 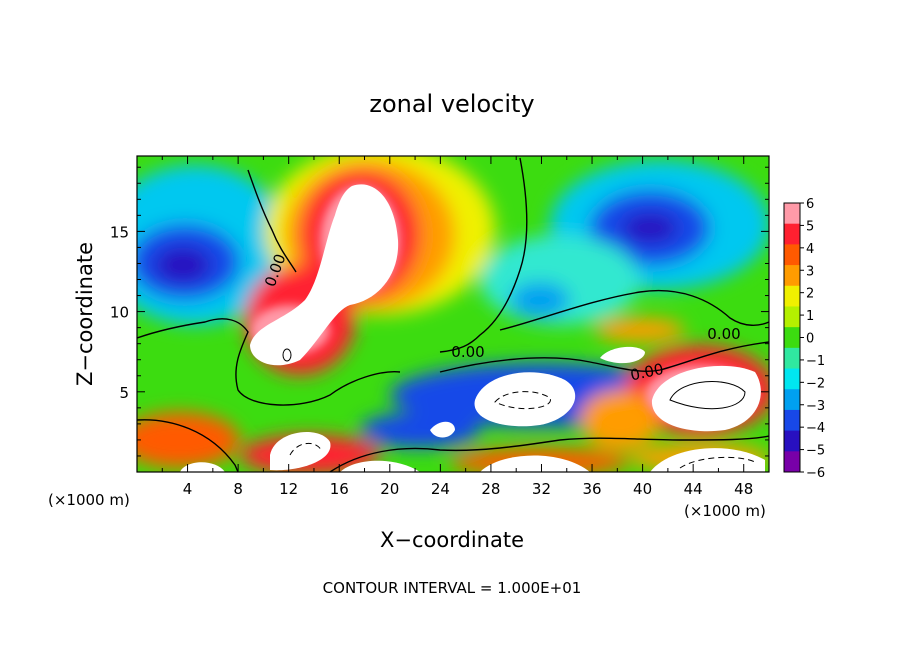 What do you see at coordinates (389, 489) in the screenshot?
I see `x-tick-label: 20` at bounding box center [389, 489].